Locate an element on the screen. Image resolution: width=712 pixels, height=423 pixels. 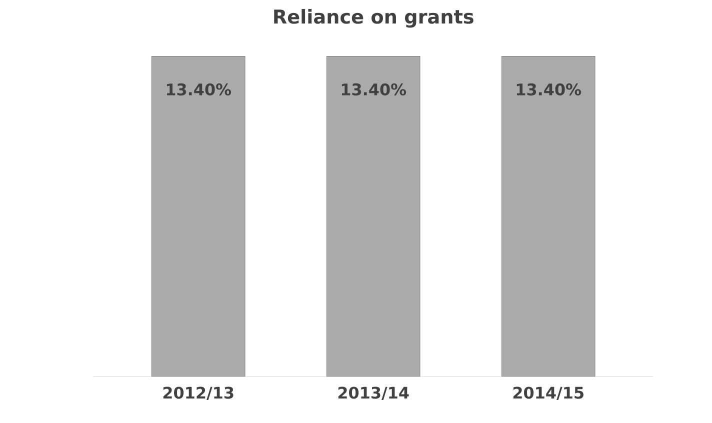
x-tick-label: 2012/13 is located at coordinates (198, 393).